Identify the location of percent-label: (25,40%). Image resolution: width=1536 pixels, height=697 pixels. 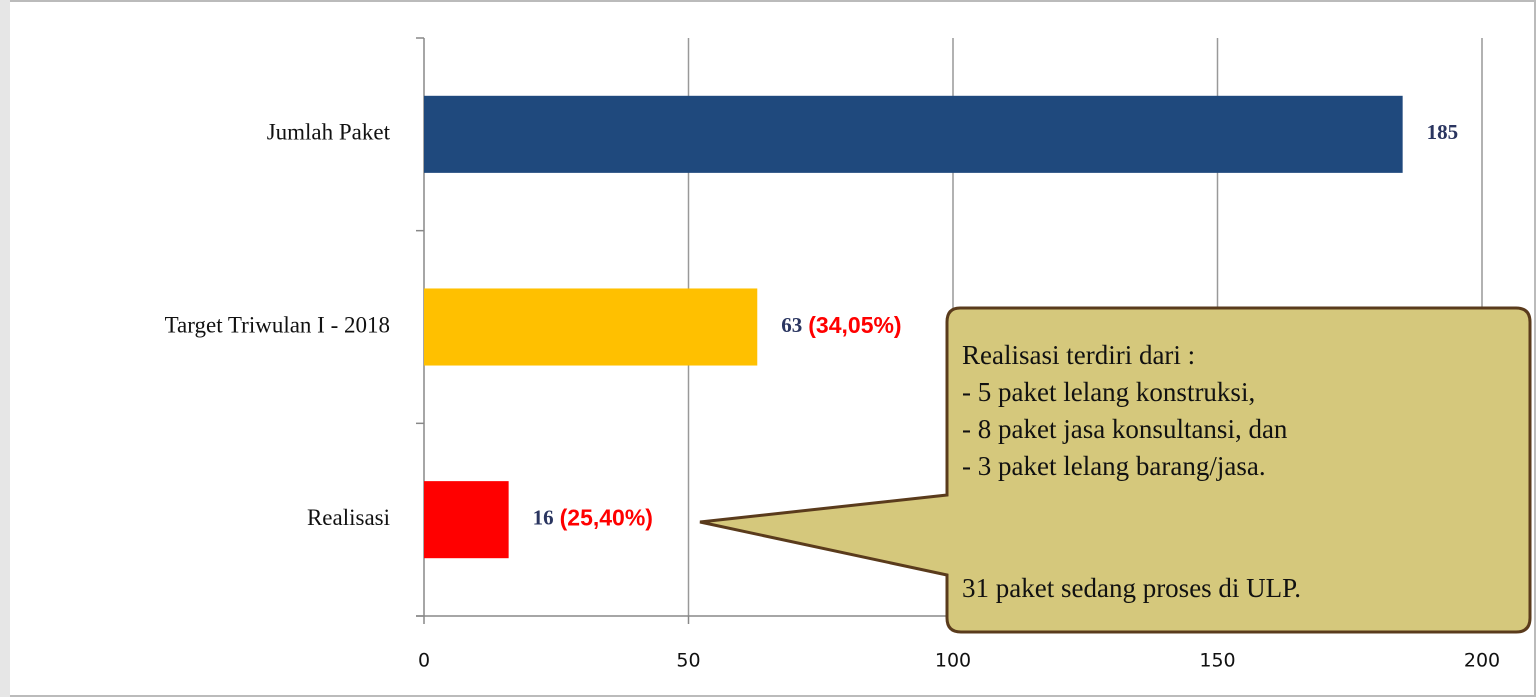
(606, 518).